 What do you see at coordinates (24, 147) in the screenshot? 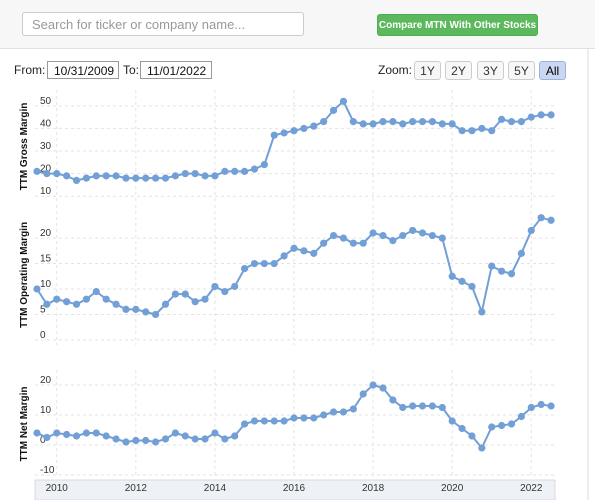
I see `y-axis-title: TTM Gross Margin` at bounding box center [24, 147].